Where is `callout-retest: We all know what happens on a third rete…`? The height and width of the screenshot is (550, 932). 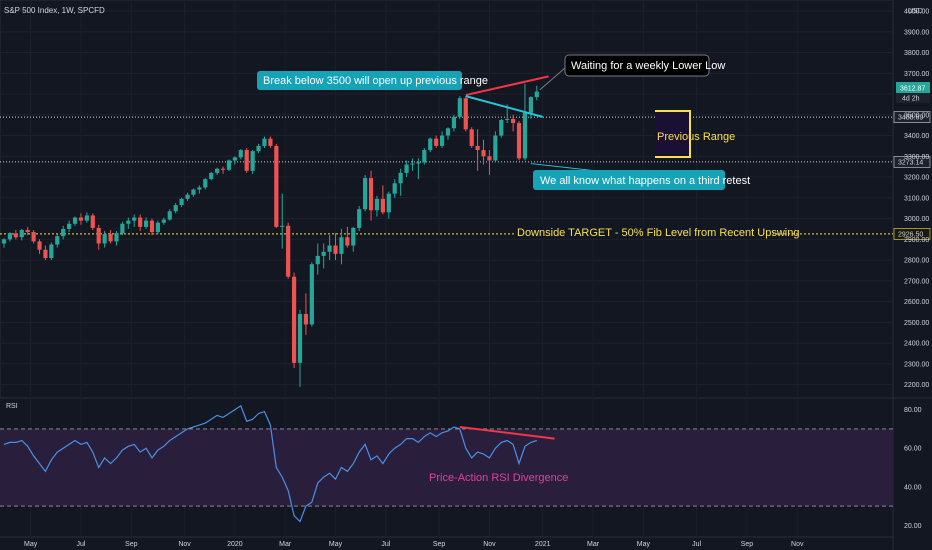 callout-retest: We all know what happens on a third rete… is located at coordinates (641, 180).